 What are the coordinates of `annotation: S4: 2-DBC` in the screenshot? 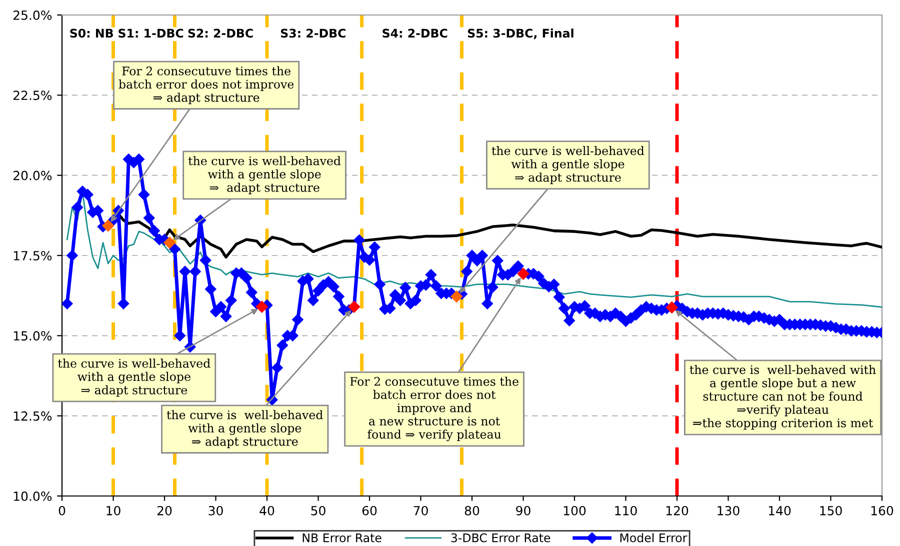 It's located at (415, 33).